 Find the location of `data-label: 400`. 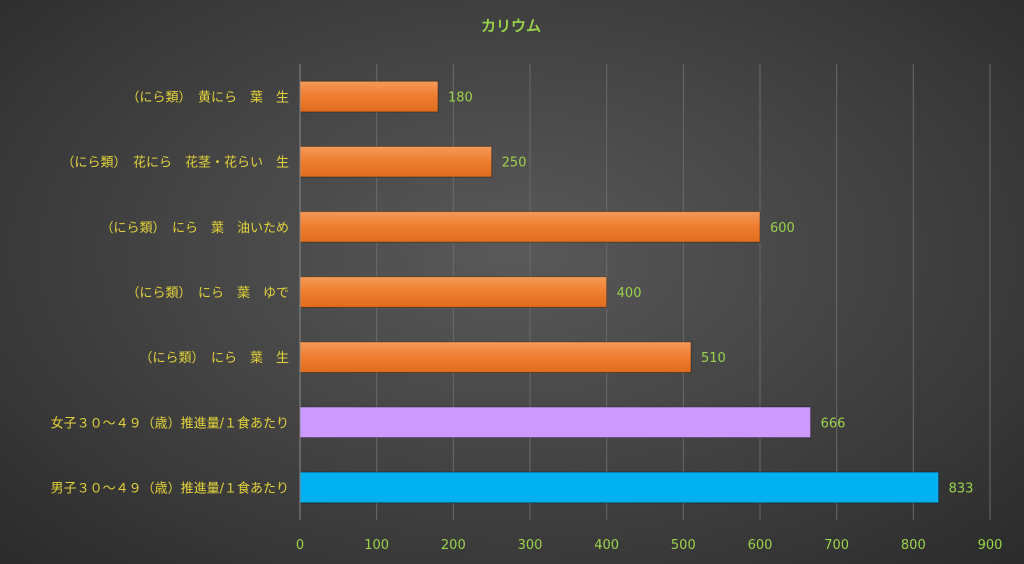

data-label: 400 is located at coordinates (629, 293).